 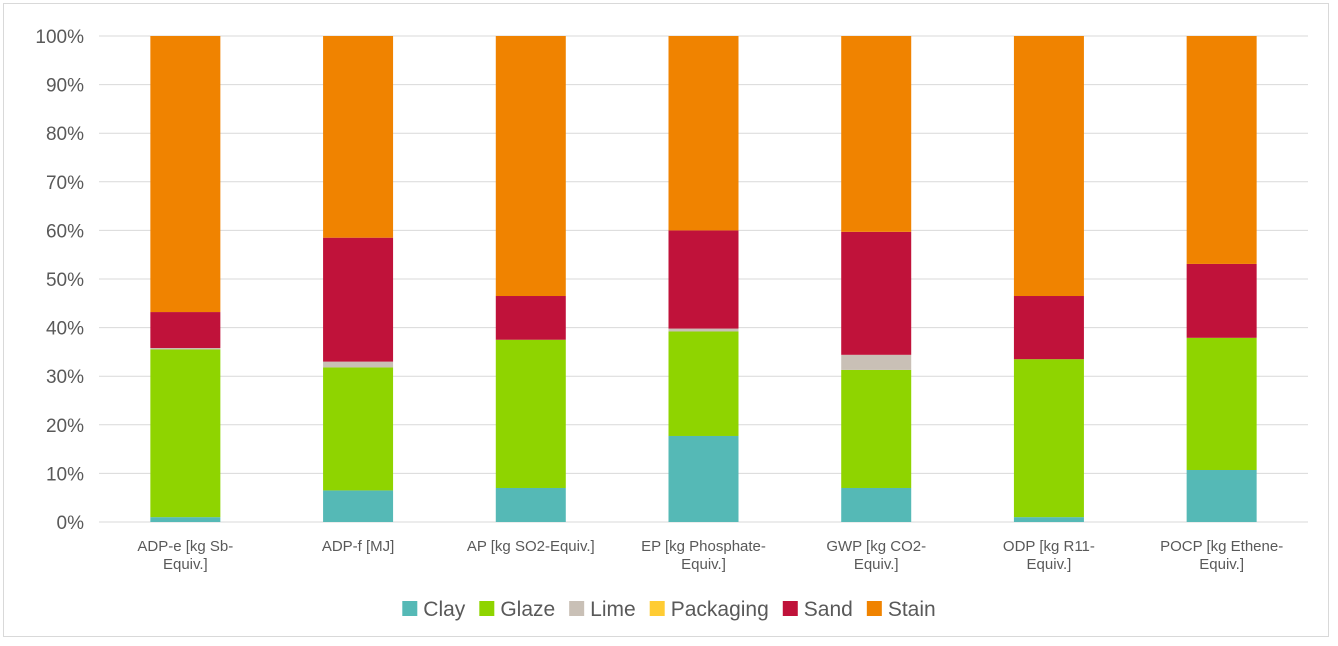 What do you see at coordinates (527, 609) in the screenshot?
I see `legend-label: Glaze` at bounding box center [527, 609].